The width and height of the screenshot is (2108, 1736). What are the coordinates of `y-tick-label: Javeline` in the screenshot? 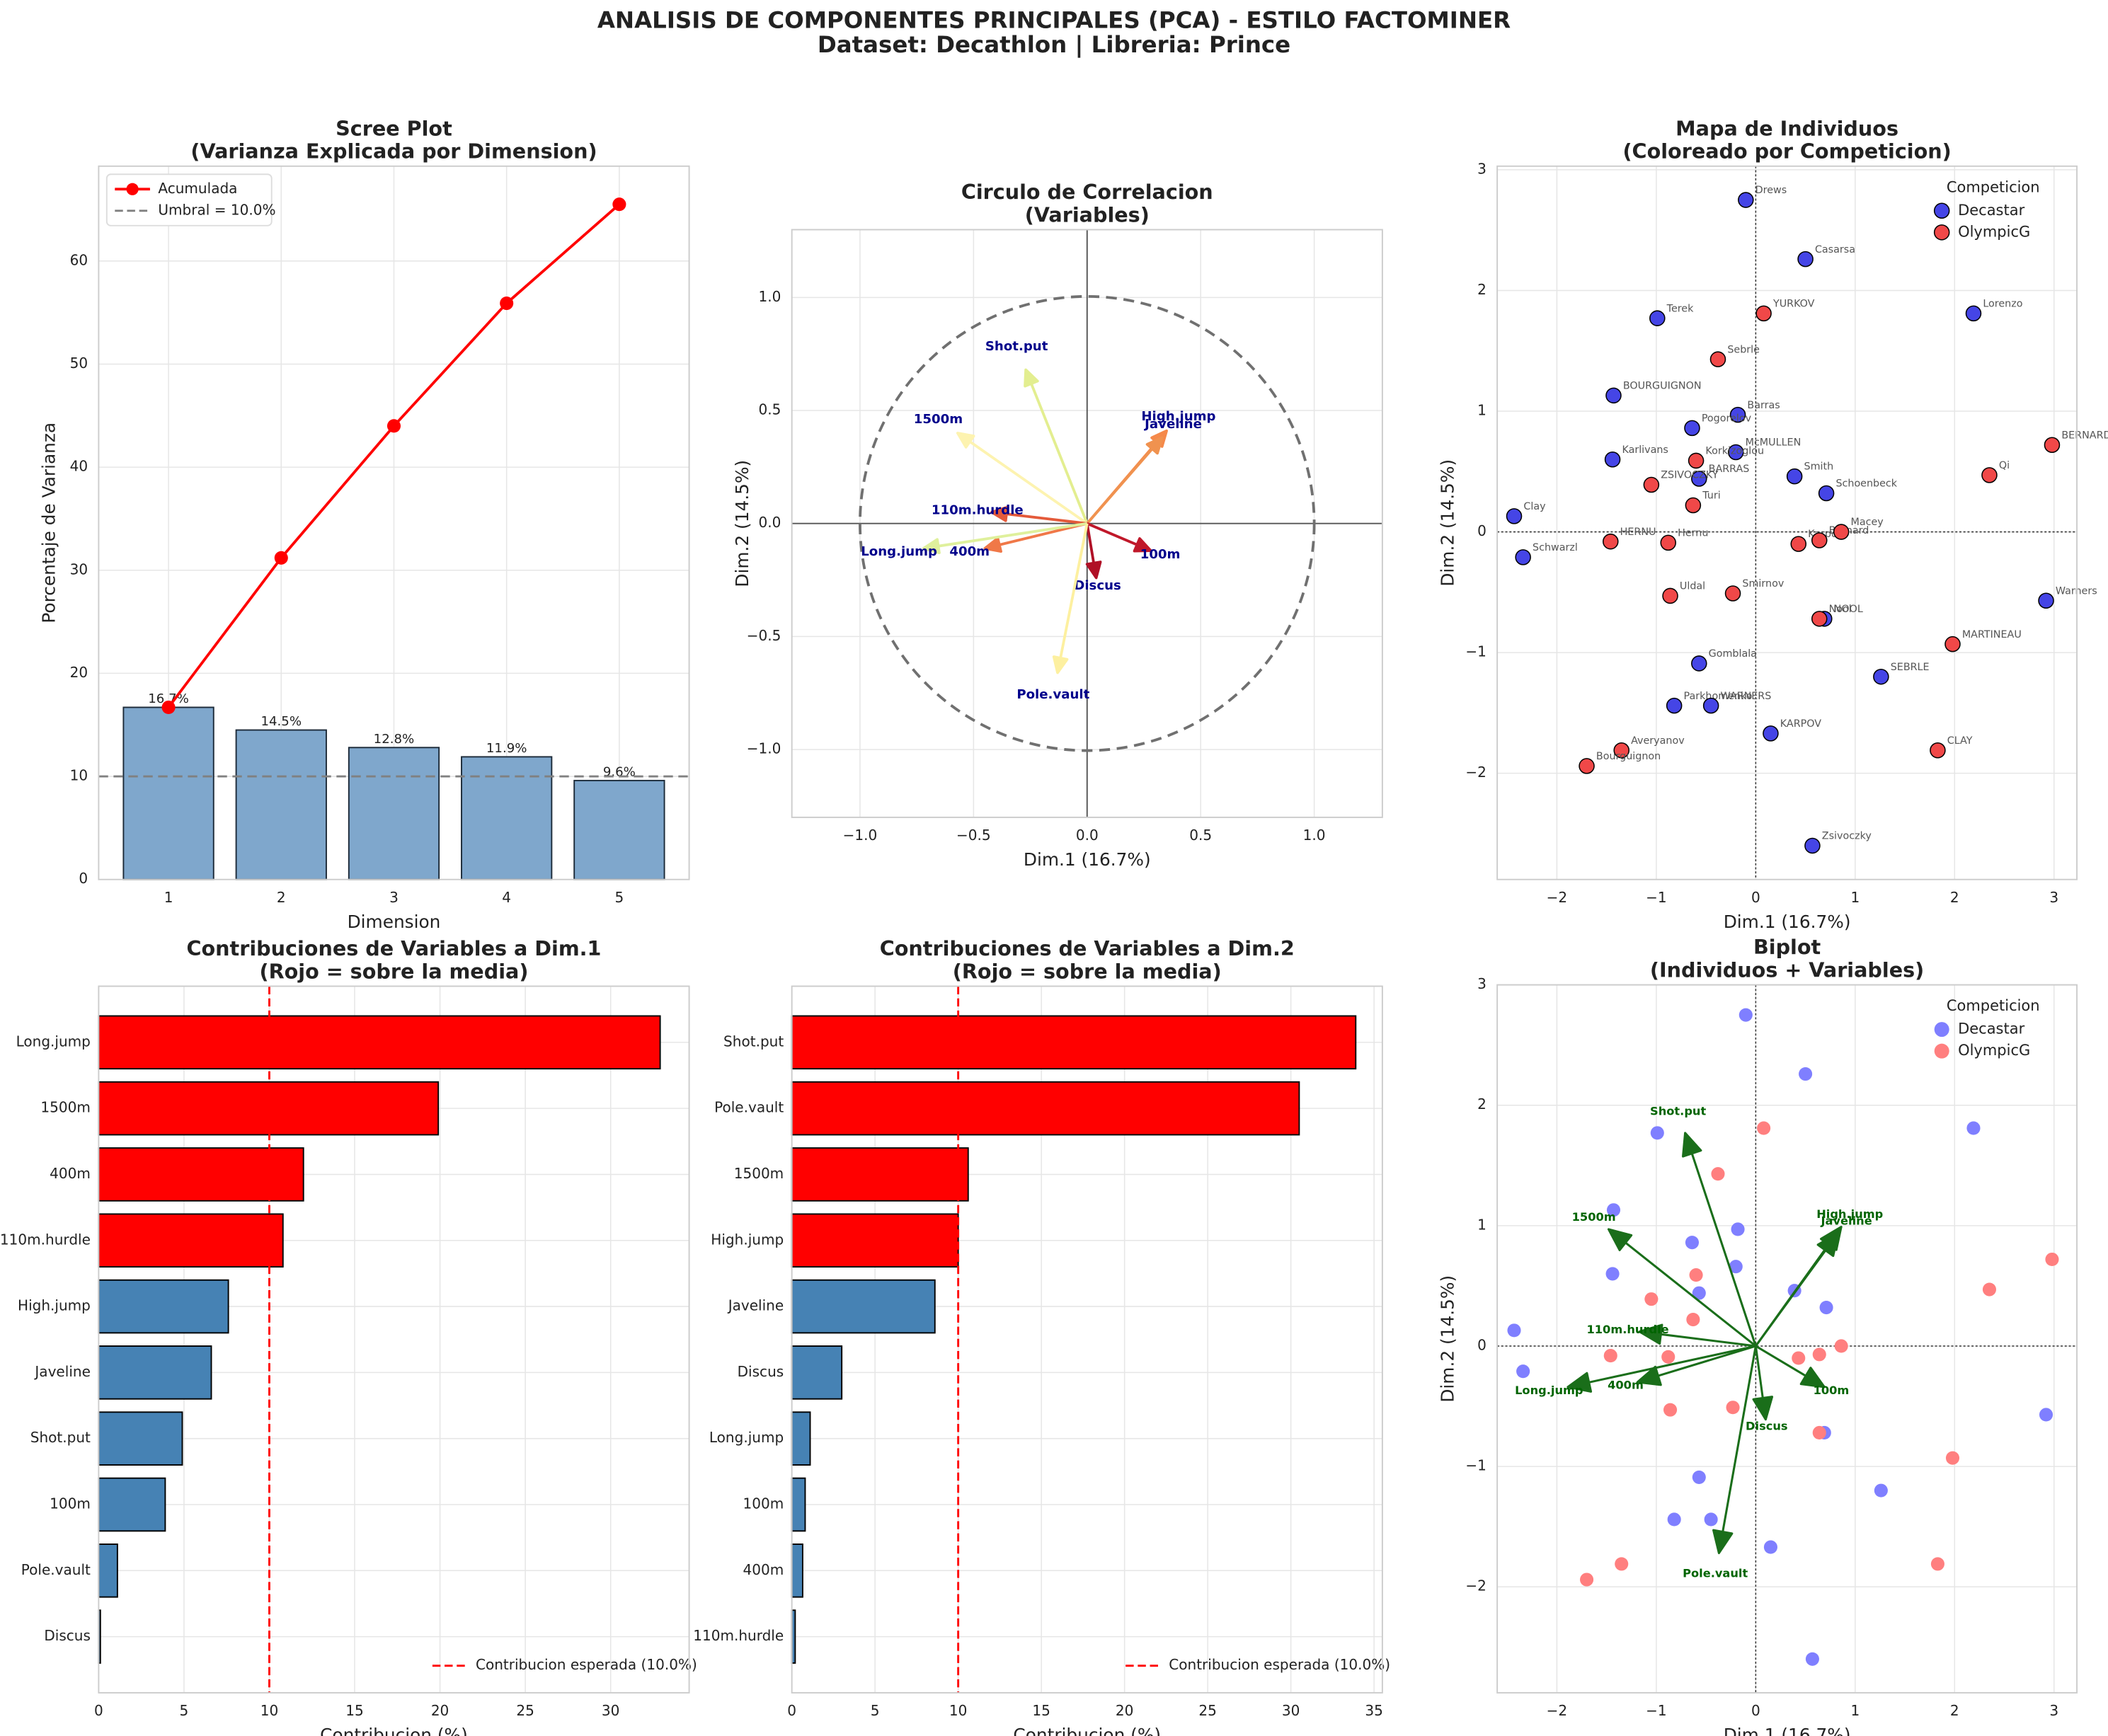 It's located at (755, 1305).